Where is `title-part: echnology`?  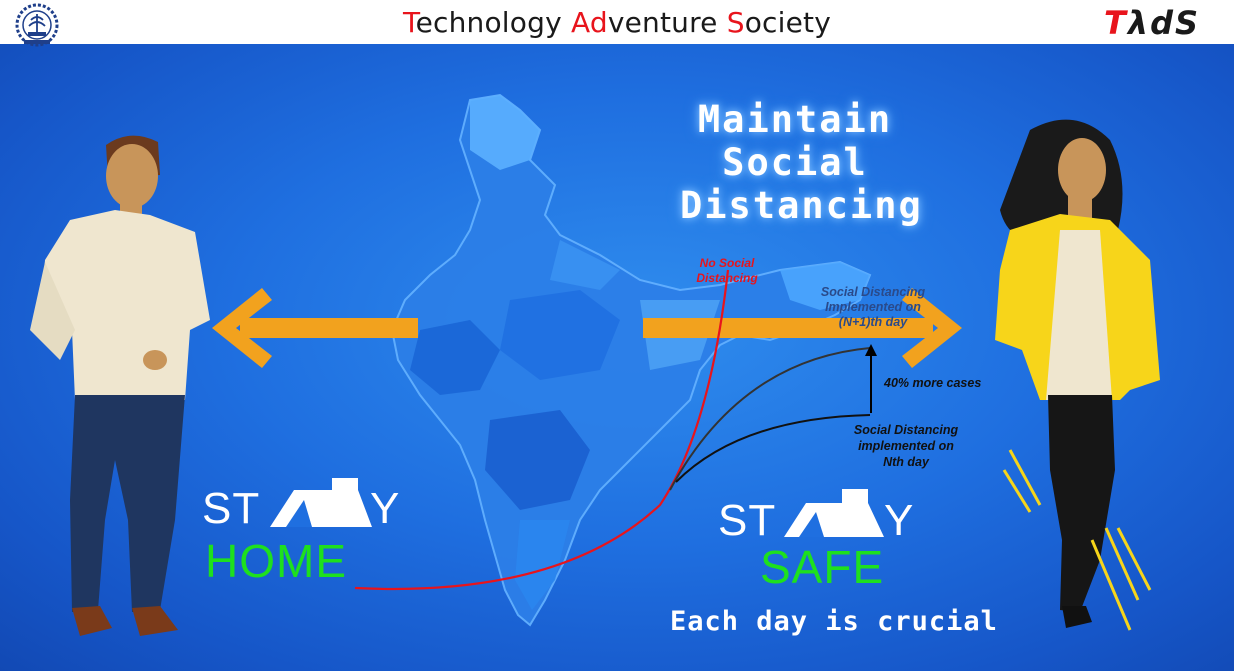 title-part: echnology is located at coordinates (493, 22).